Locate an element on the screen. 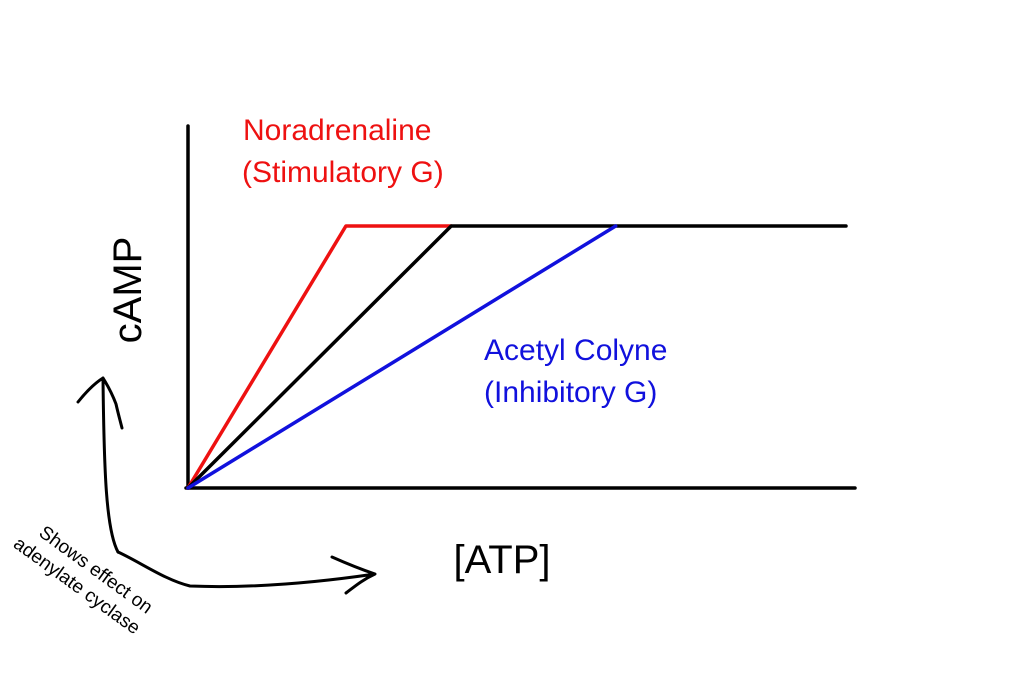  sketch-x-arrow-icon is located at coordinates (246, 572).